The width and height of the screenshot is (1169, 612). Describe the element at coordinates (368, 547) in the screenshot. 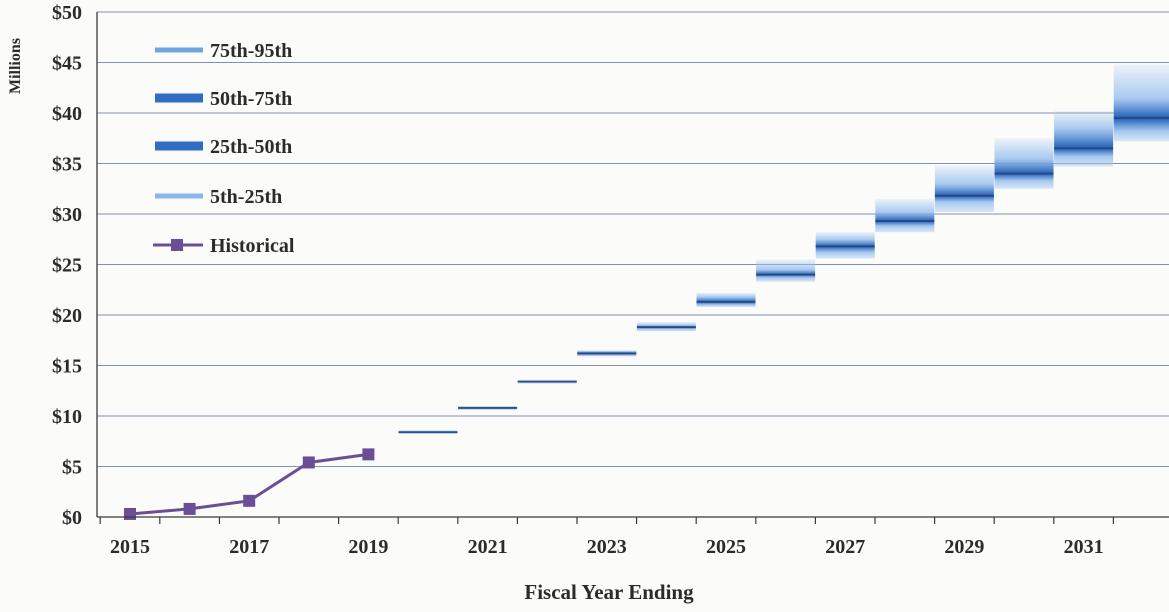

I see `x-tick-label: 2019` at that location.